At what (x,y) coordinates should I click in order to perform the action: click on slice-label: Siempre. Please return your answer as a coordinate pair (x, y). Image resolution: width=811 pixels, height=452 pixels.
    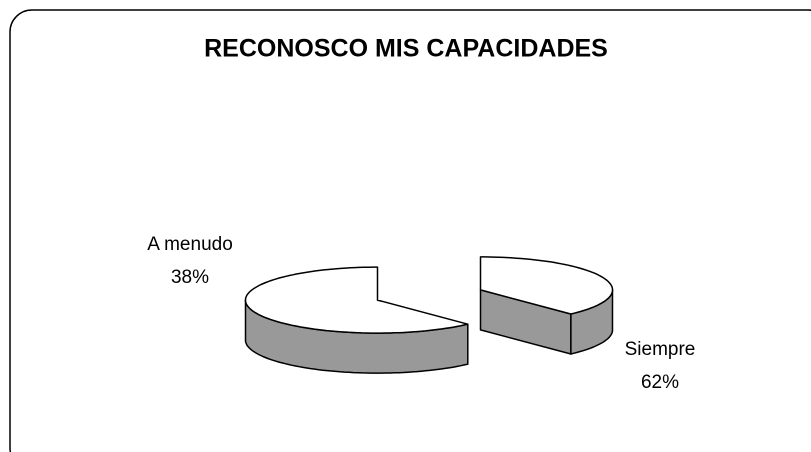
    Looking at the image, I should click on (660, 349).